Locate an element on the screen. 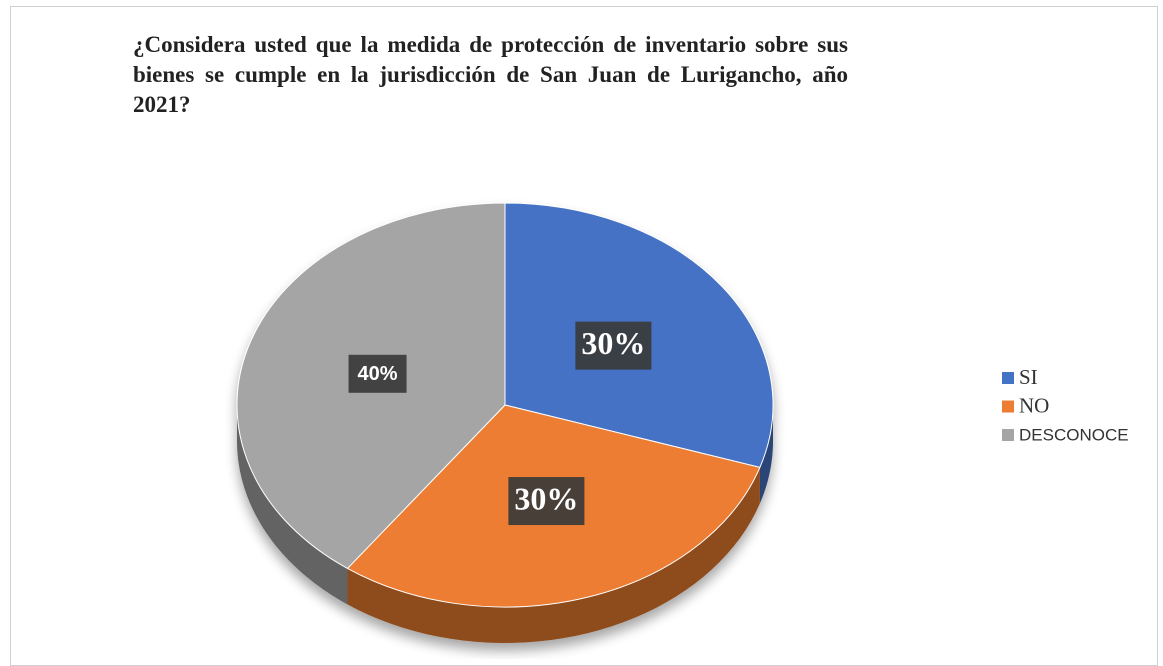 This screenshot has width=1163, height=666. data-label: 40% is located at coordinates (378, 374).